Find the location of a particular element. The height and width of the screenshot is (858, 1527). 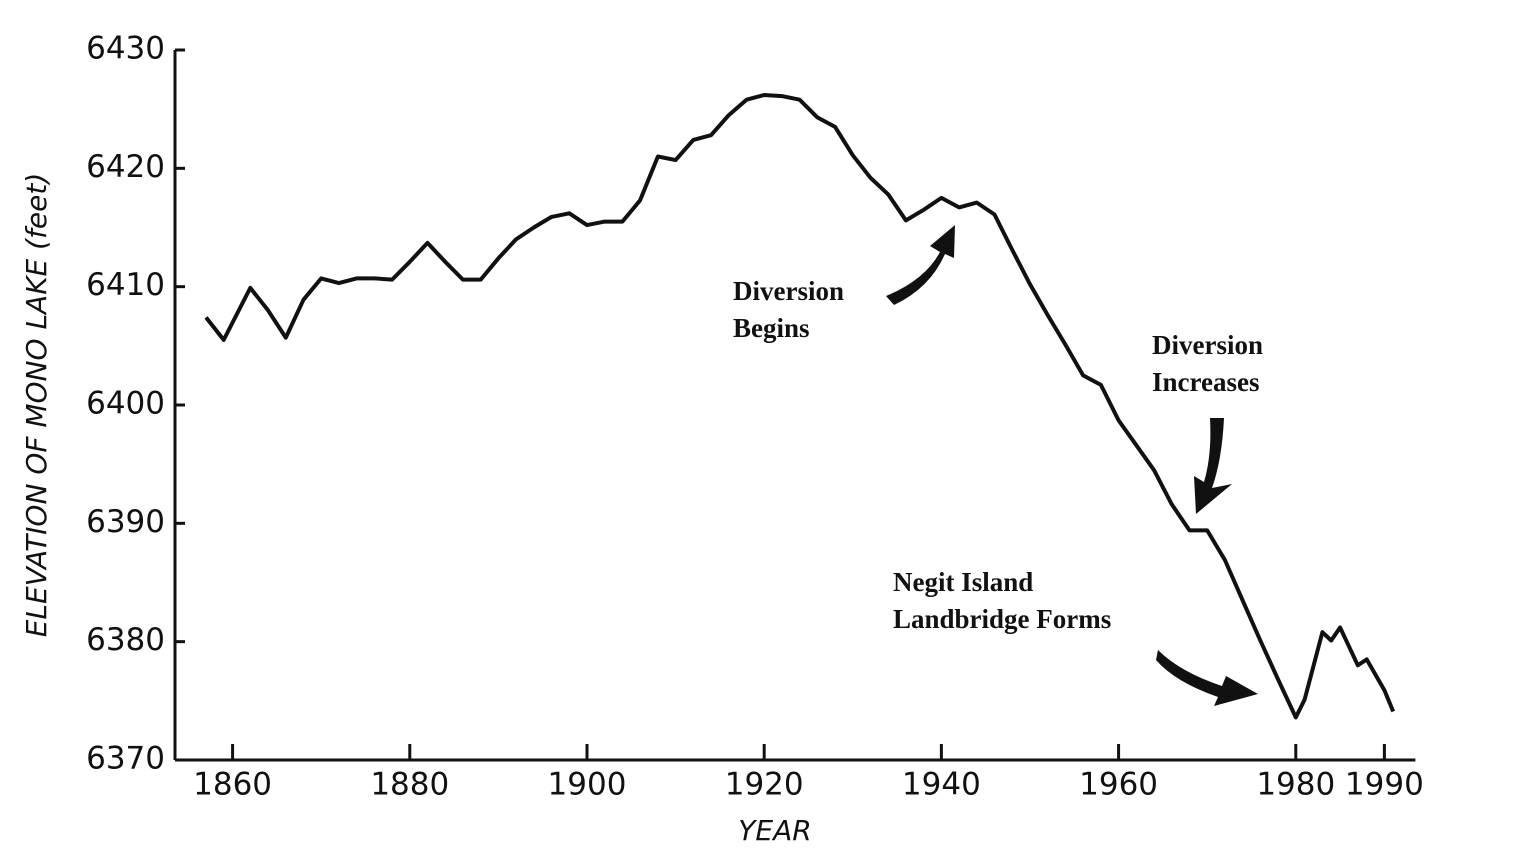

y-tick-label: 6380 is located at coordinates (125, 640).